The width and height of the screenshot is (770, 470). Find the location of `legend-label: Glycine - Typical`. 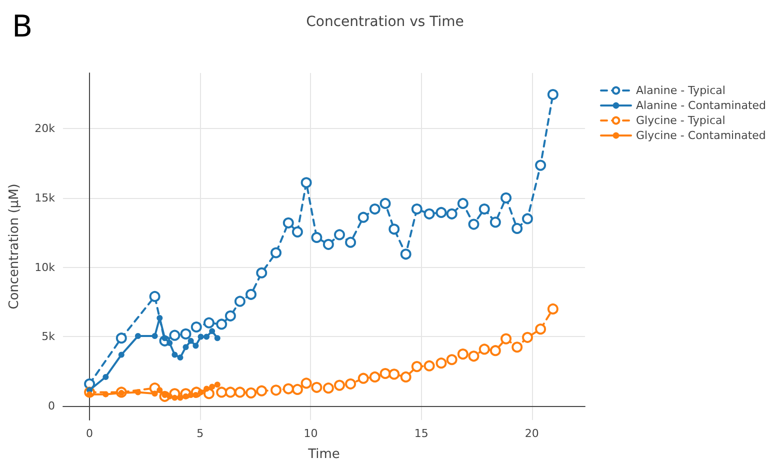

legend-label: Glycine - Typical is located at coordinates (681, 120).